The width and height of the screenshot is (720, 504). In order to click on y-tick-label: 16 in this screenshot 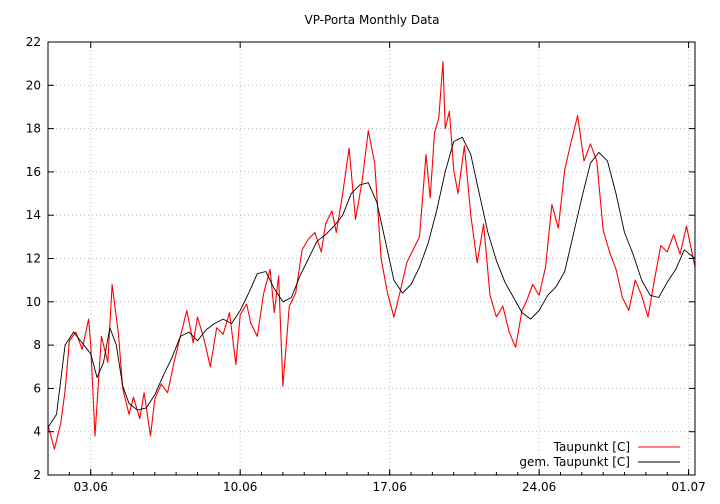, I will do `click(33, 172)`.